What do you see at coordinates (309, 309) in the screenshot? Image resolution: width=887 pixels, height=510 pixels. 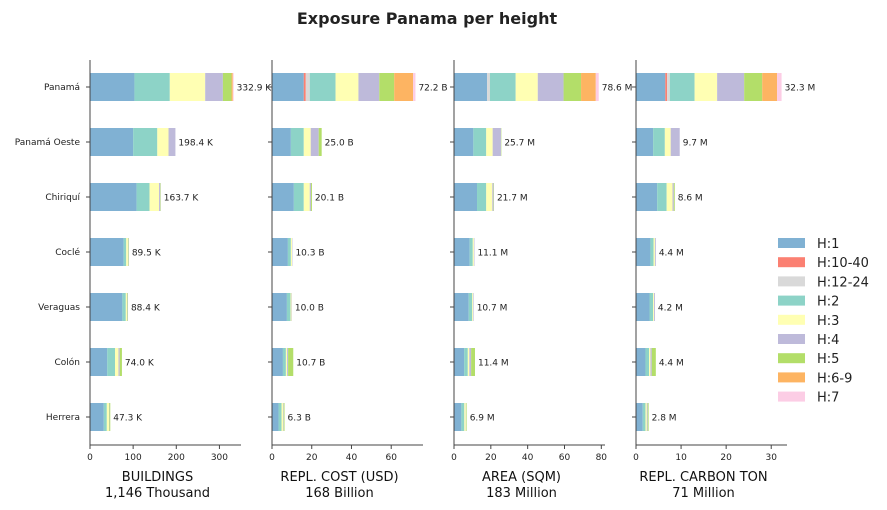 I see `total-label-veraguas: 10.0 B` at bounding box center [309, 309].